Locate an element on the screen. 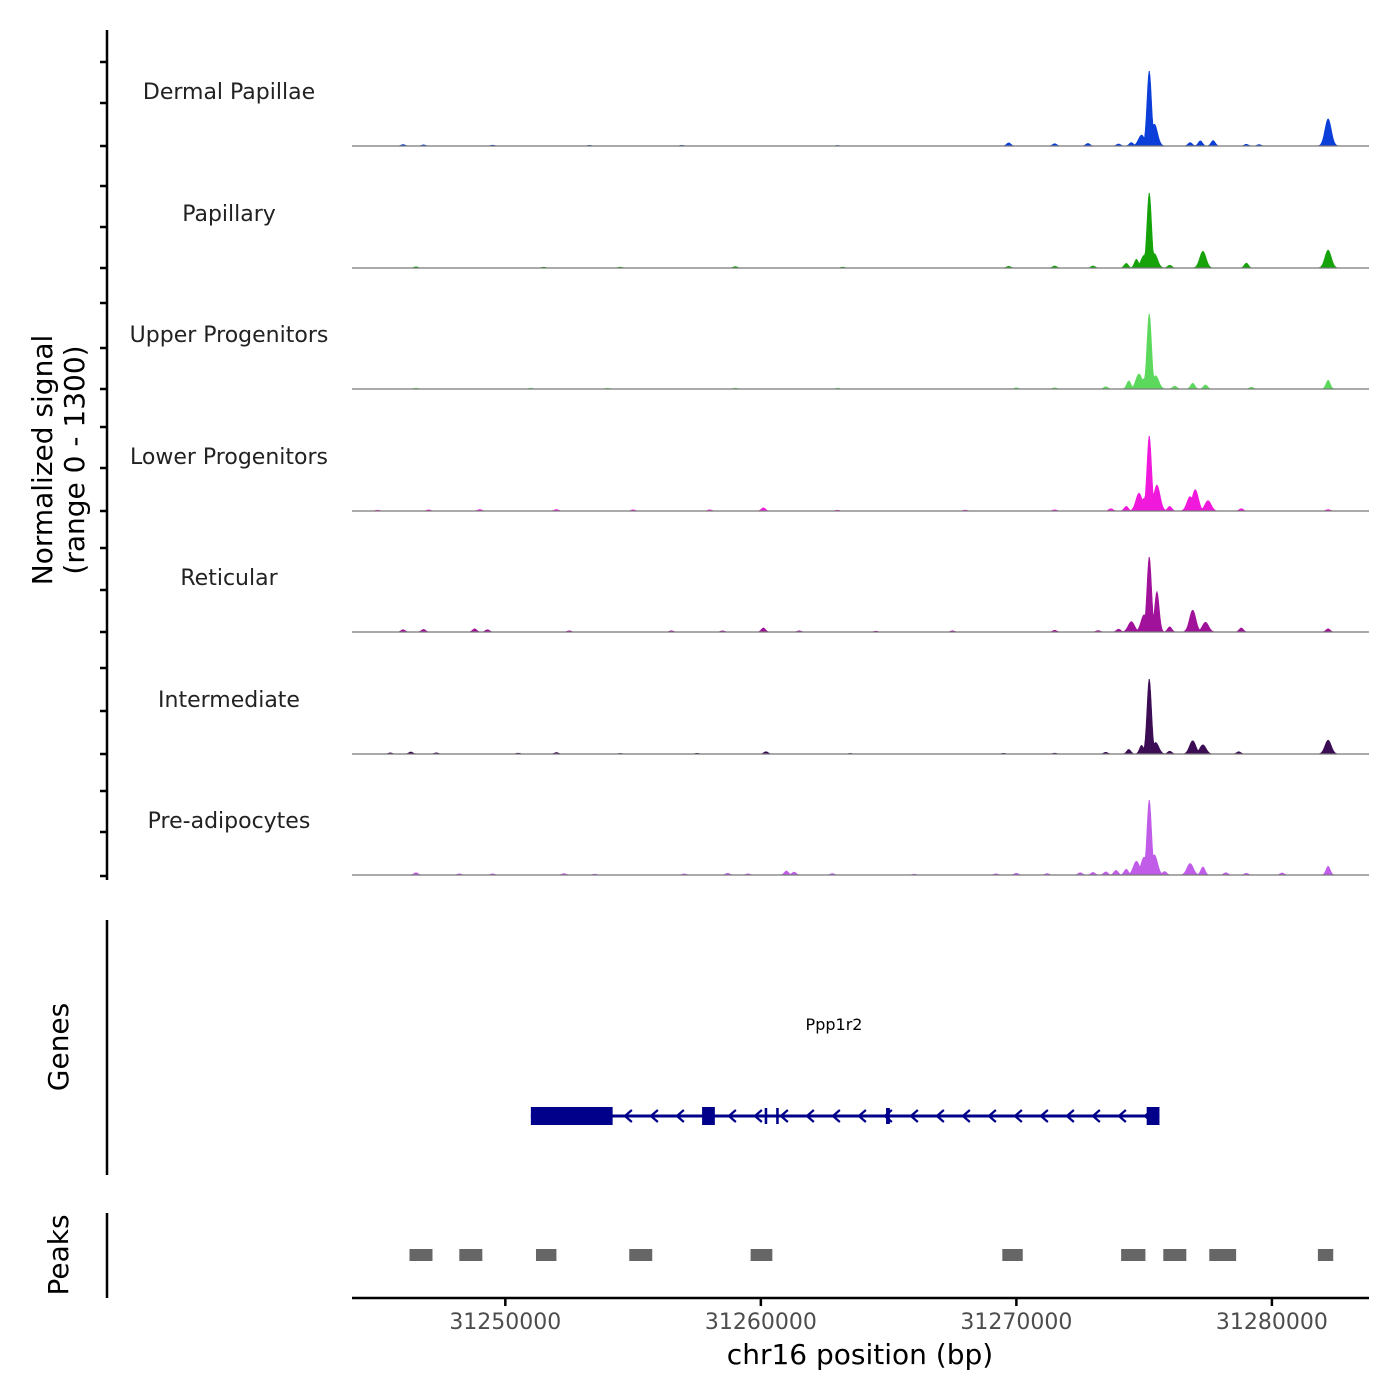  track-label: Dermal Papillae is located at coordinates (229, 92).